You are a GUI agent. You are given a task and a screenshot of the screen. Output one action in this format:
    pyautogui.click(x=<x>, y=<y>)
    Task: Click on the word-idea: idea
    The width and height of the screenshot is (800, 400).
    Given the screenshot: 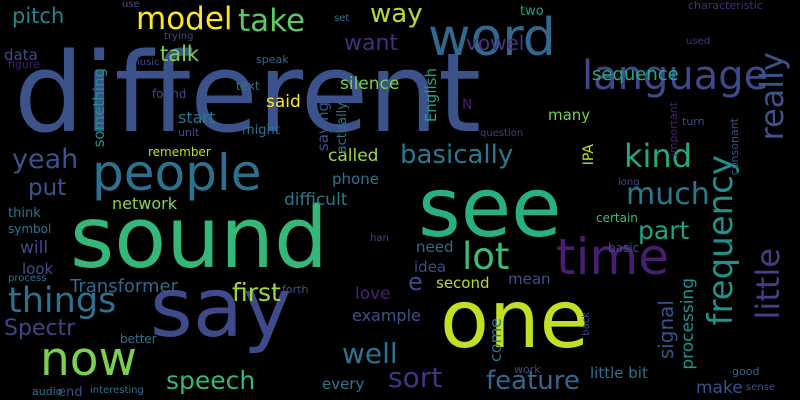 What is the action you would take?
    pyautogui.click(x=430, y=267)
    